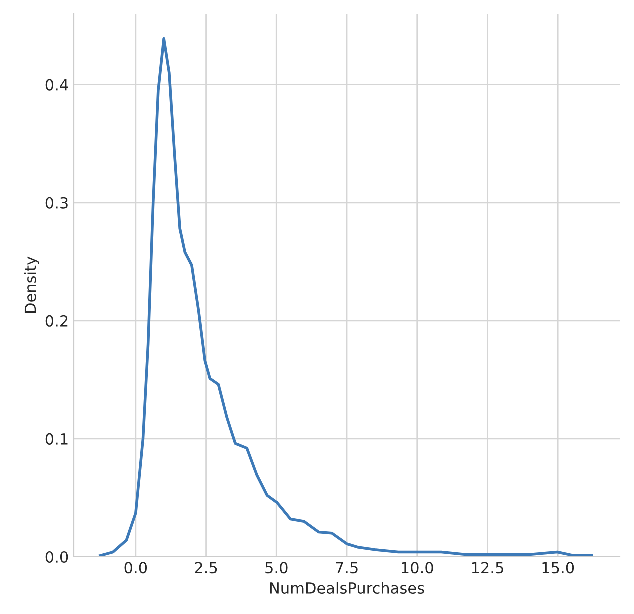 This screenshot has height=614, width=634. I want to click on x-tick-label: 7.5, so click(347, 568).